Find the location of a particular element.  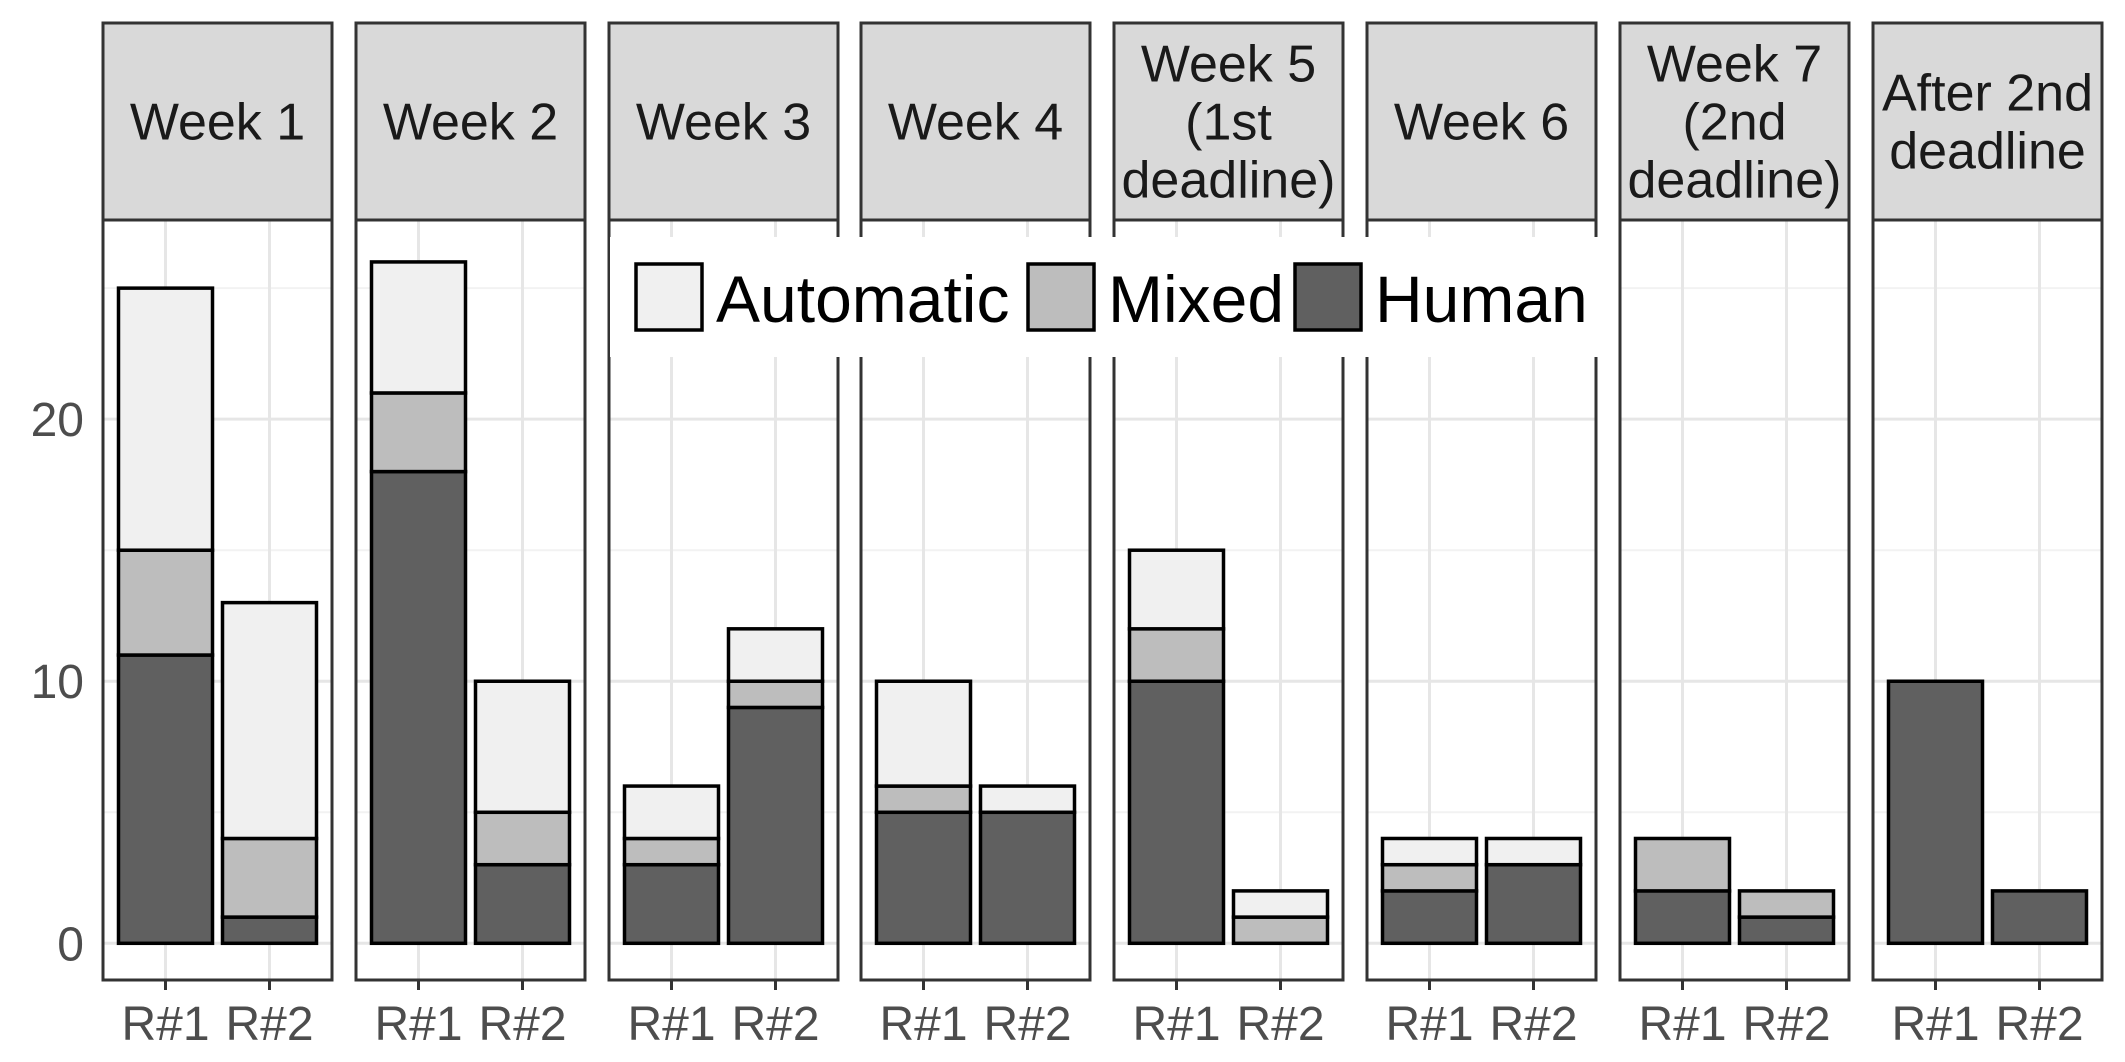

facet-strip-label-line: After 2nd is located at coordinates (1987, 94).